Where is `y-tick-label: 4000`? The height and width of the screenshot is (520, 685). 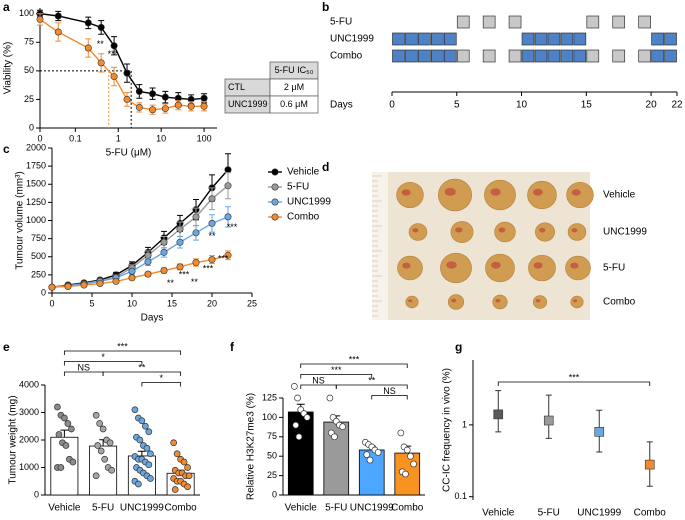
y-tick-label: 4000 is located at coordinates (29, 384).